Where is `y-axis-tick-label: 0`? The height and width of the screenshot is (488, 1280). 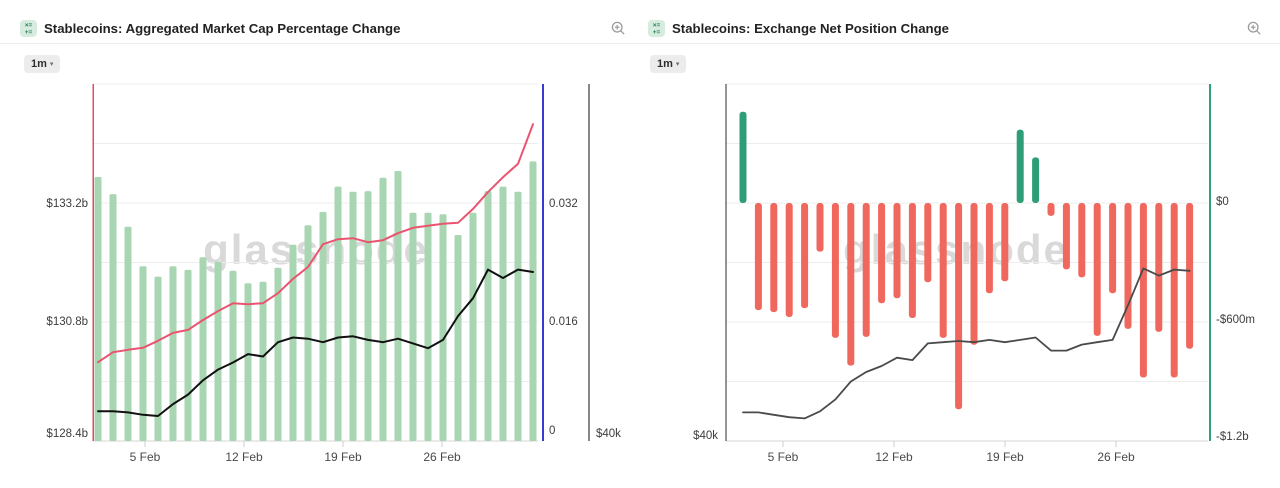 y-axis-tick-label: 0 is located at coordinates (552, 431).